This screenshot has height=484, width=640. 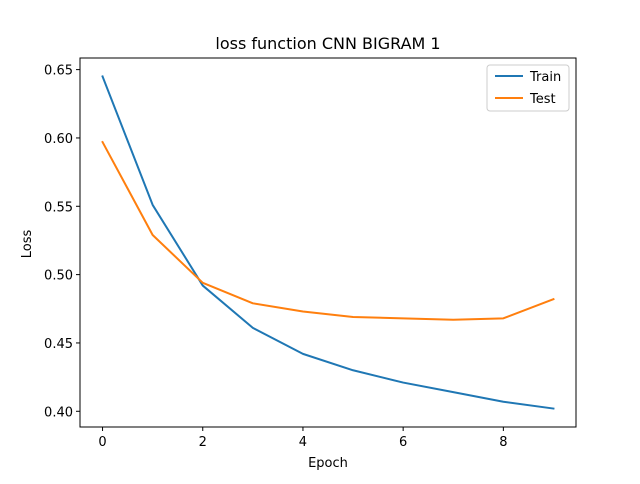 I want to click on legend: Train Test, so click(x=528, y=88).